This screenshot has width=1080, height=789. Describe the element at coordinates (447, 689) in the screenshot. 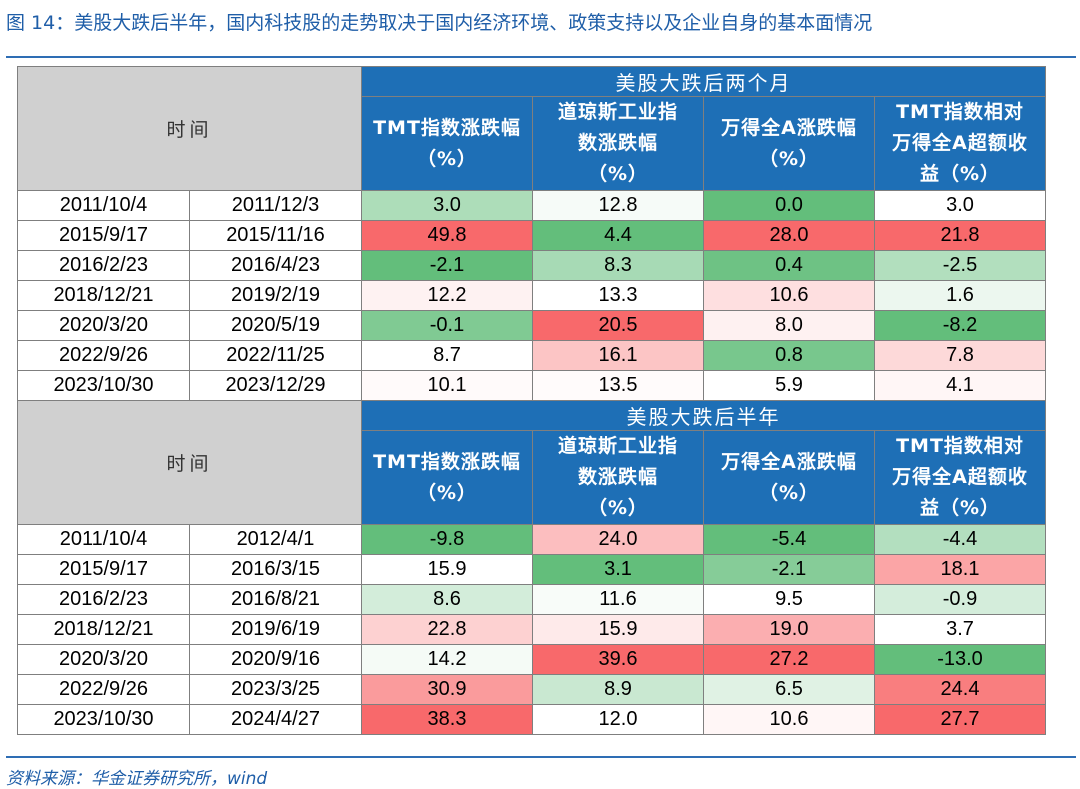

I see `value-cell: 30.9` at that location.